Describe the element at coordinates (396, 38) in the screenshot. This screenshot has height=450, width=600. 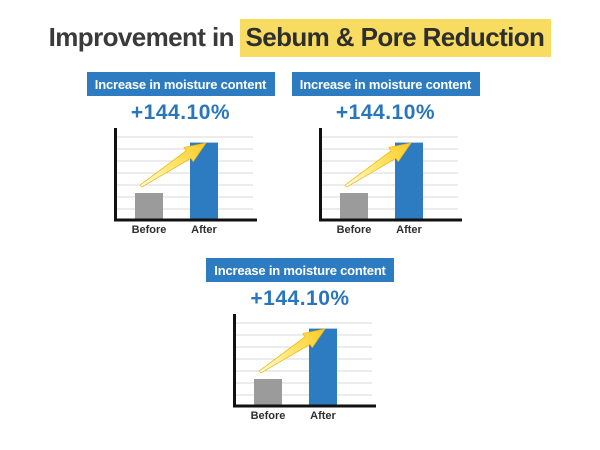
I see `title-highlight: Sebum & Pore Reduction` at that location.